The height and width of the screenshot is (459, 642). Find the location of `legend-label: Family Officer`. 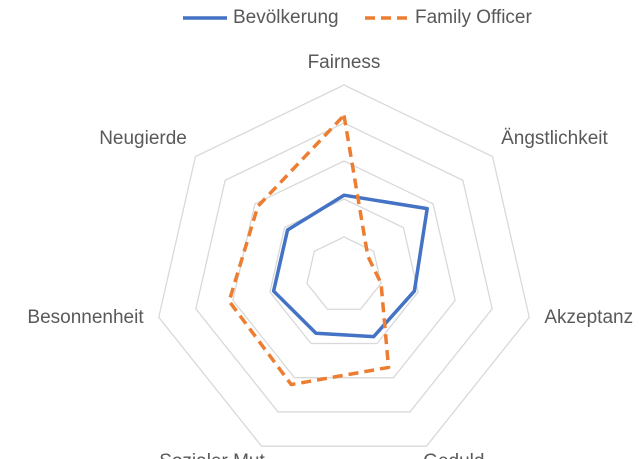

legend-label: Family Officer is located at coordinates (474, 17).